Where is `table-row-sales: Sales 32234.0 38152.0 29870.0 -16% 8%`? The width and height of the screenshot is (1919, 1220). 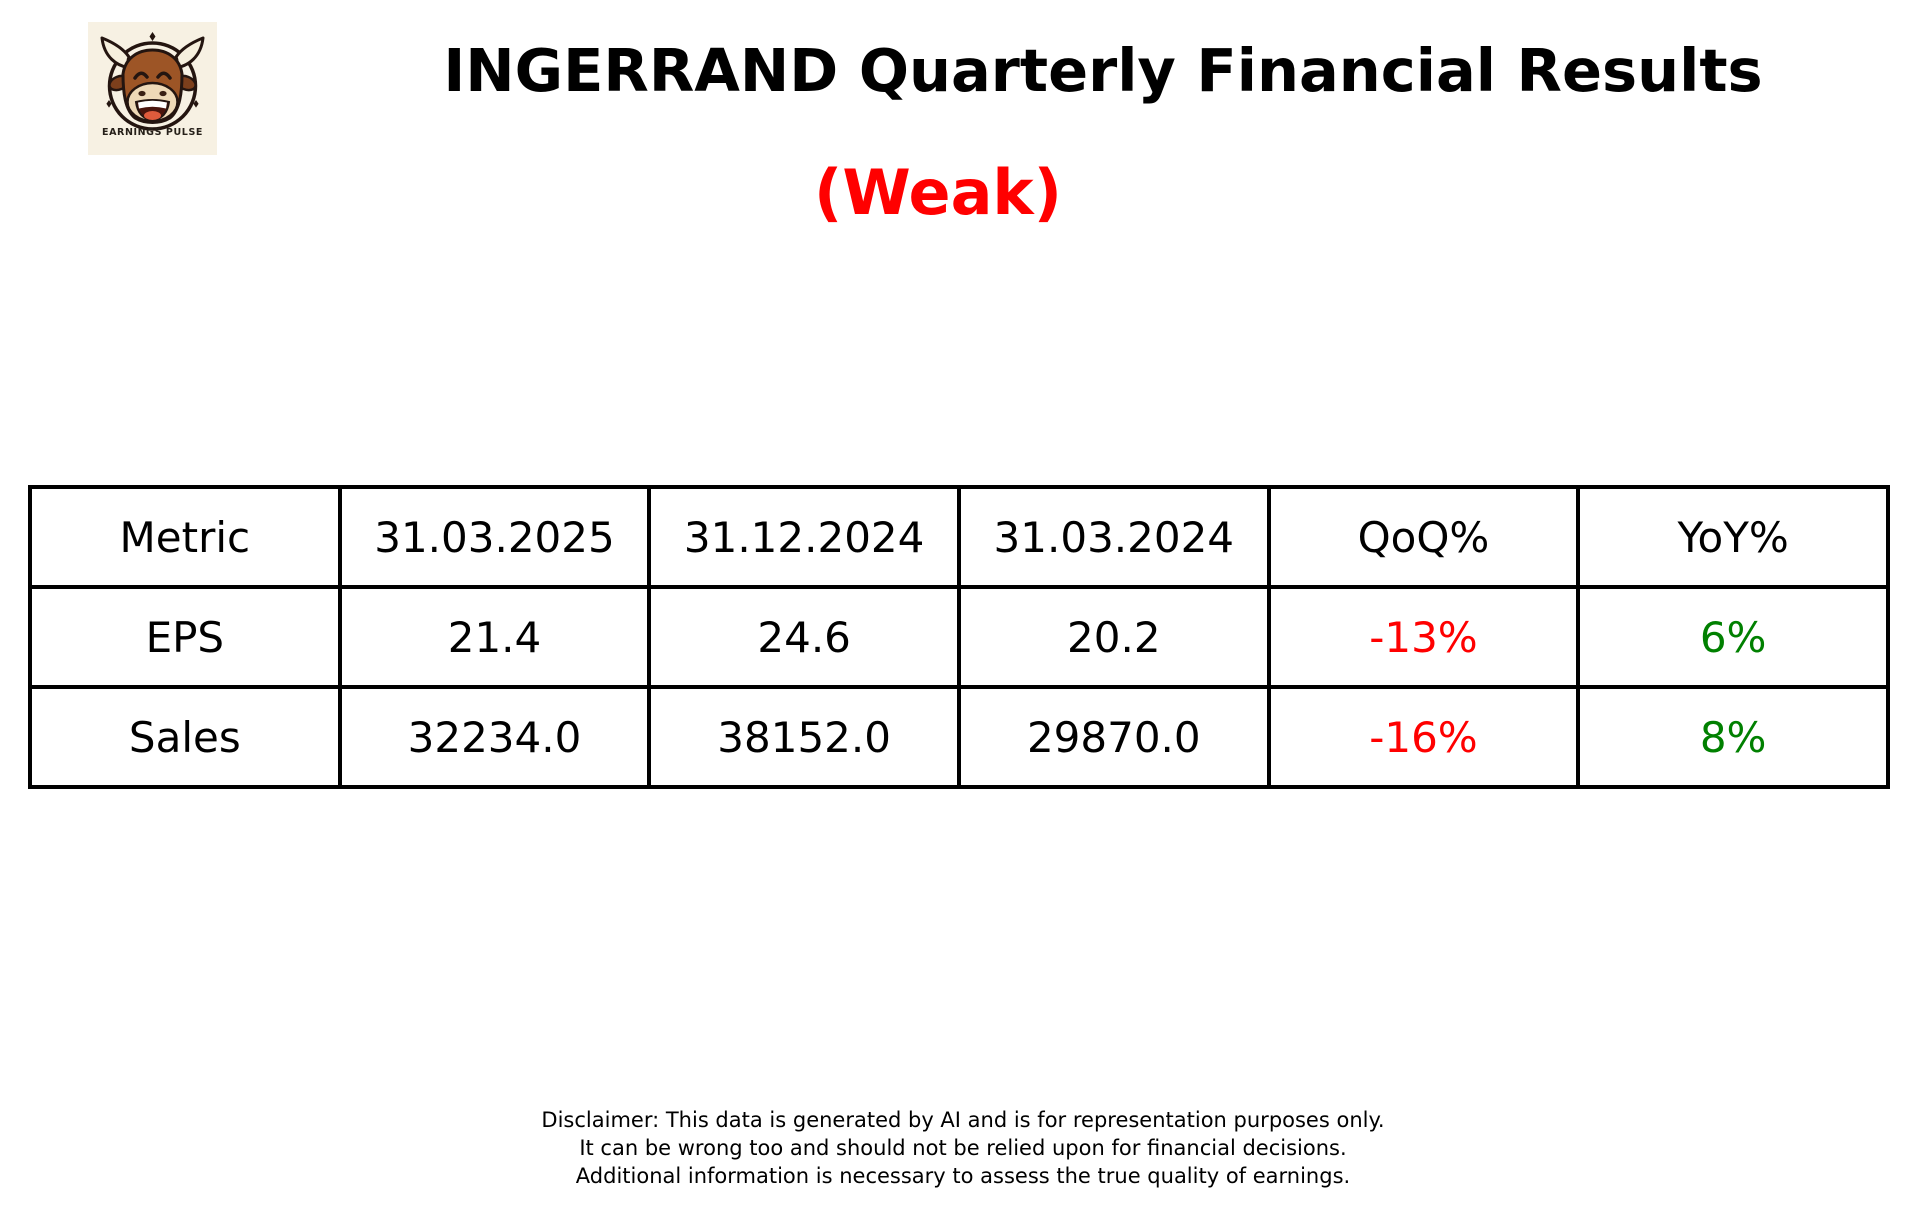 table-row-sales: Sales 32234.0 38152.0 29870.0 -16% 8% is located at coordinates (959, 737).